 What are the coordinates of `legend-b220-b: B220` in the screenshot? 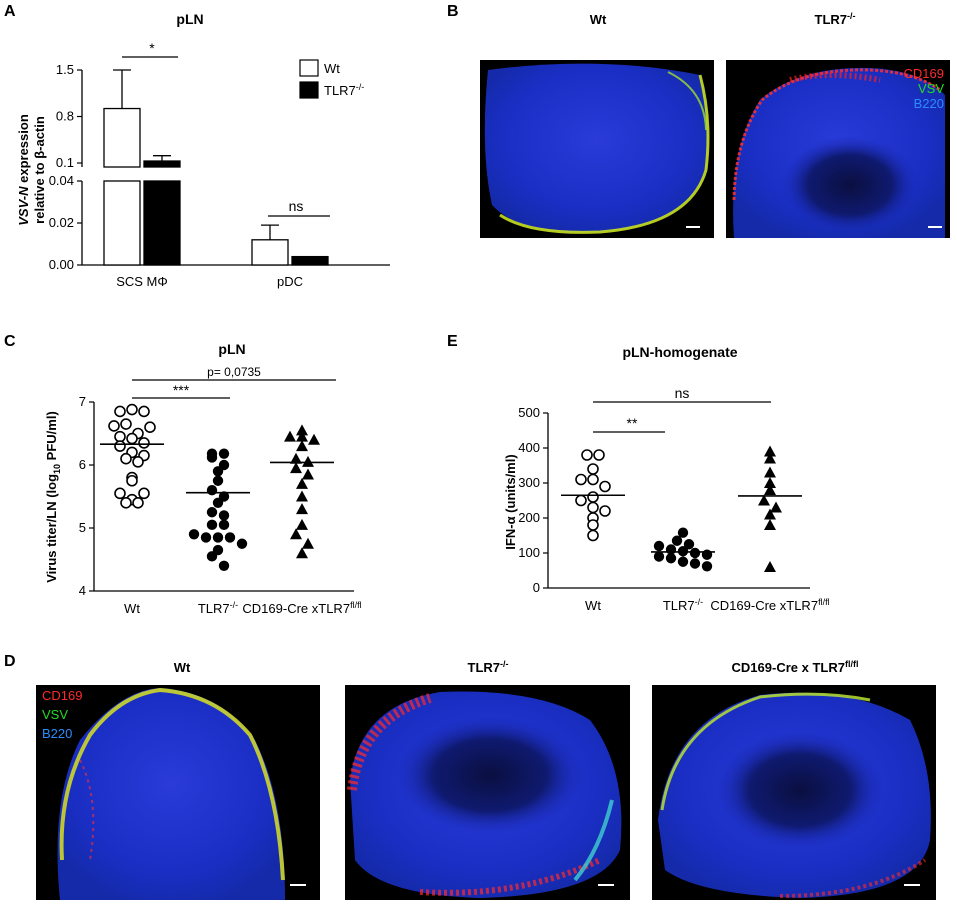 It's located at (929, 103).